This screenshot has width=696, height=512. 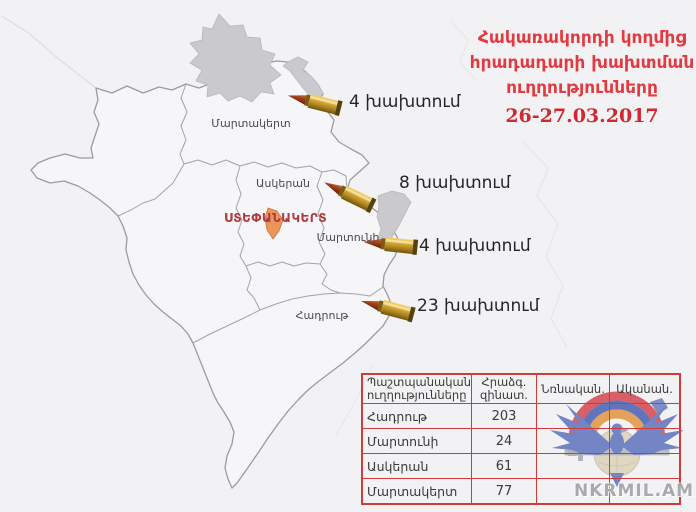 What do you see at coordinates (235, 58) in the screenshot?
I see `grey-area-north` at bounding box center [235, 58].